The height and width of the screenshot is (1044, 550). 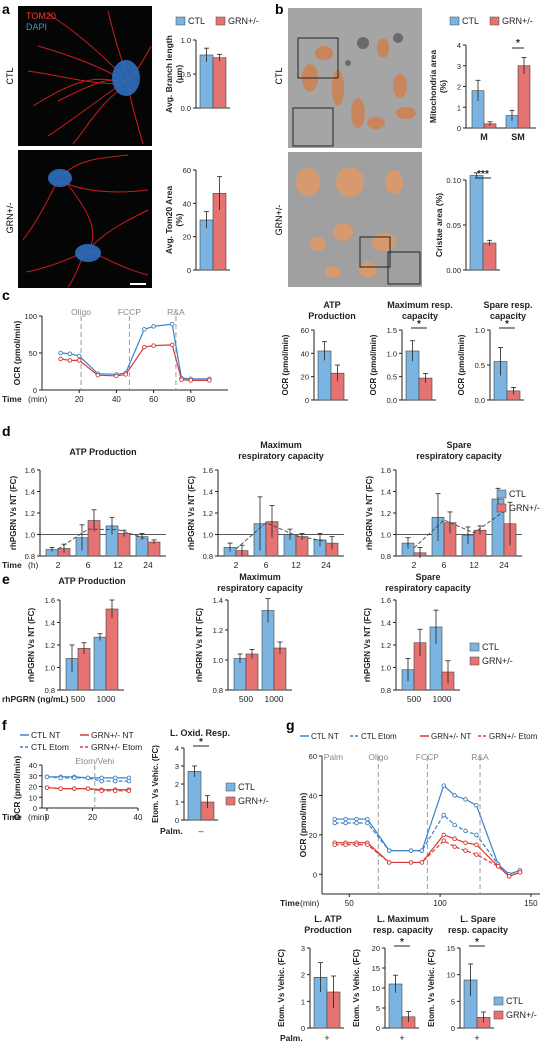 What do you see at coordinates (490, 647) in the screenshot?
I see `legend-e-label-ctl: CTL` at bounding box center [490, 647].